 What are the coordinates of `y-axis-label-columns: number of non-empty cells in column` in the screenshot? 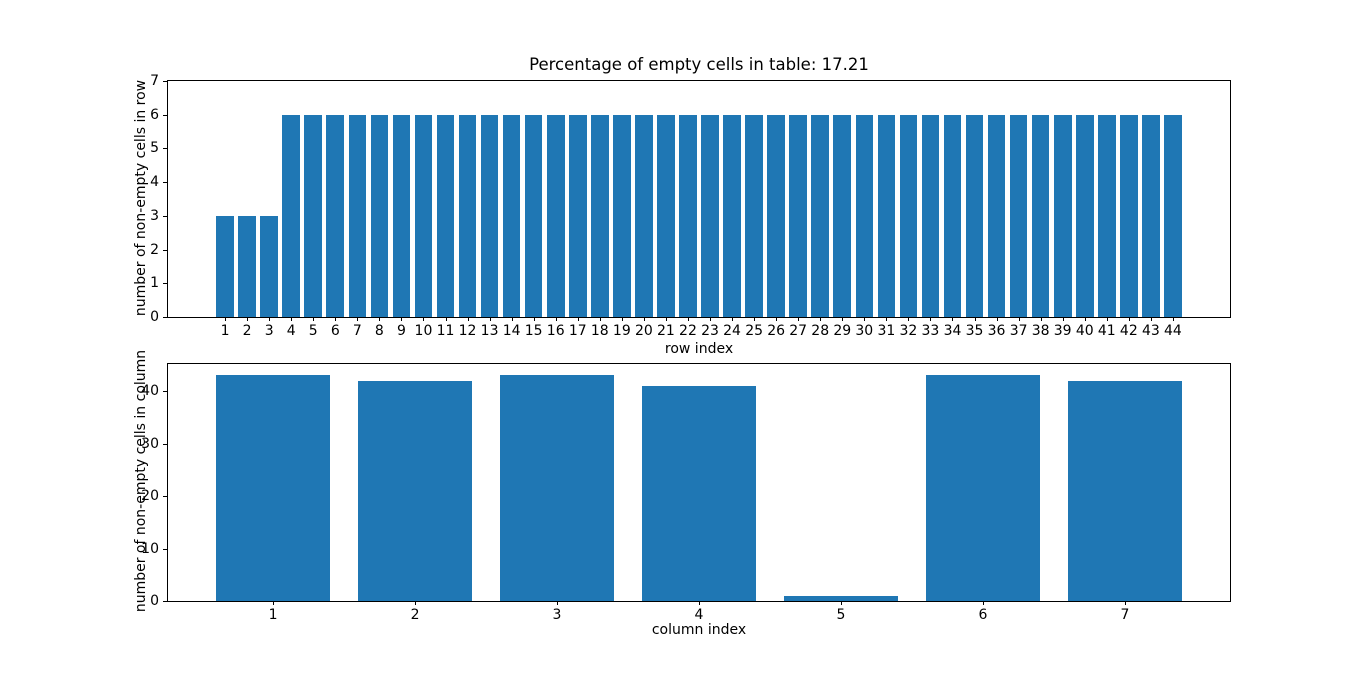 It's located at (141, 481).